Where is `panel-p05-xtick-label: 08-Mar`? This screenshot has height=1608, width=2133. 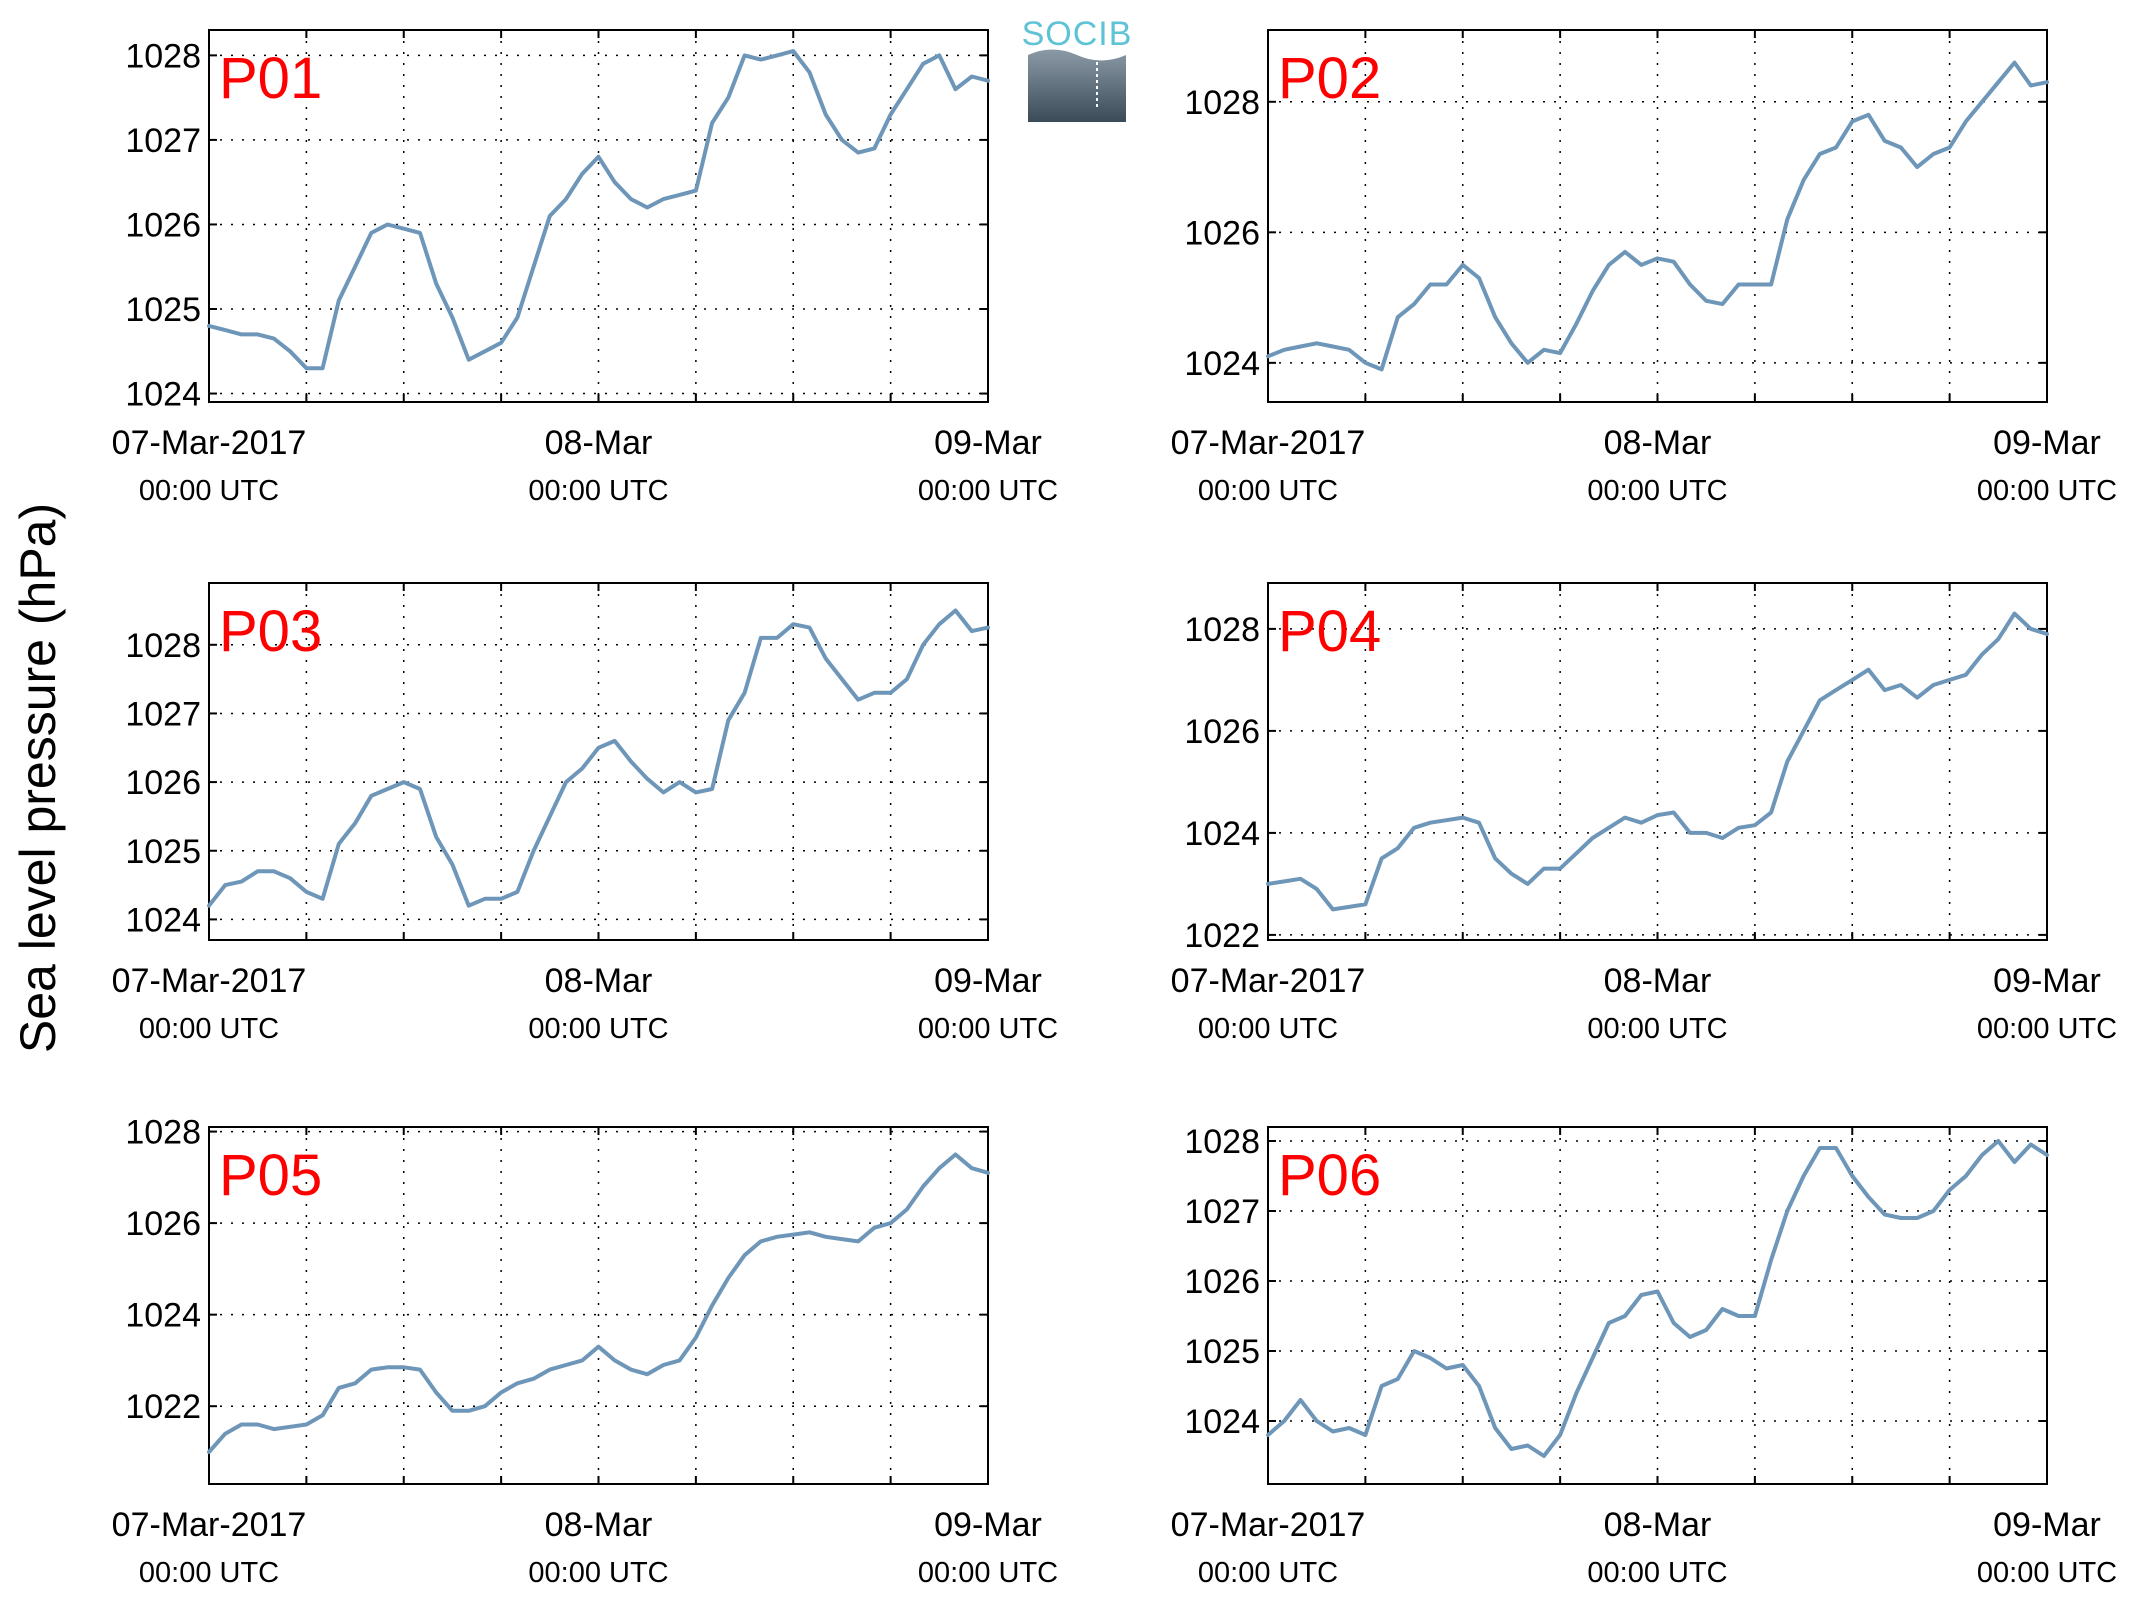
panel-p05-xtick-label: 08-Mar is located at coordinates (599, 1525).